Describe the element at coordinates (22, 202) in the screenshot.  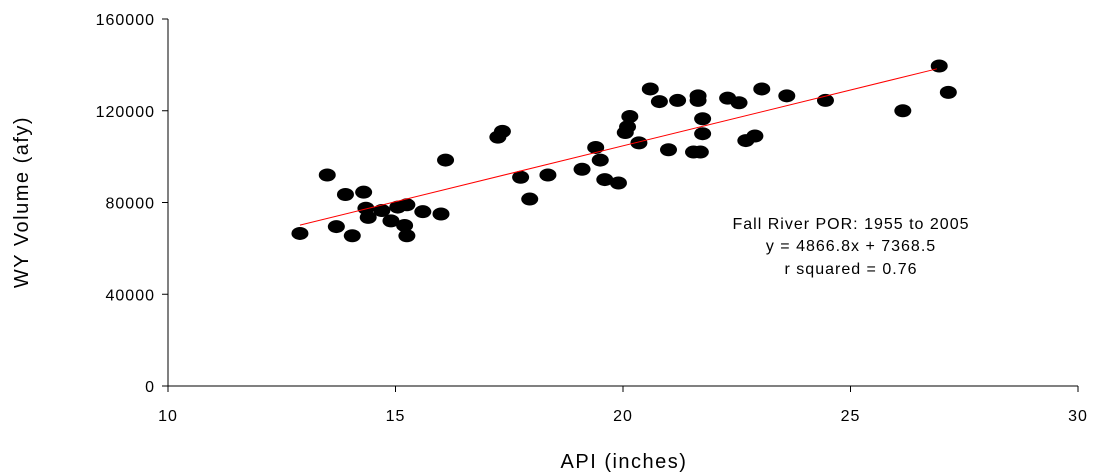
I see `y-axis-title: WY Volume (afy)` at that location.